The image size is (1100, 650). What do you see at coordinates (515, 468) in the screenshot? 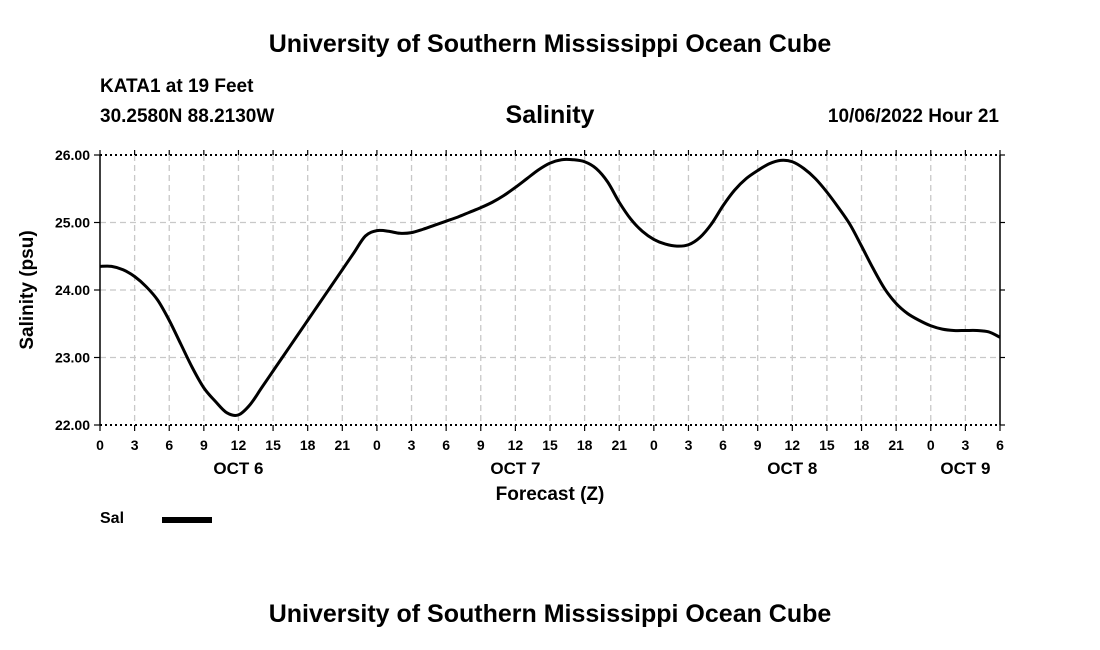
I see `date-label: OCT 7` at bounding box center [515, 468].